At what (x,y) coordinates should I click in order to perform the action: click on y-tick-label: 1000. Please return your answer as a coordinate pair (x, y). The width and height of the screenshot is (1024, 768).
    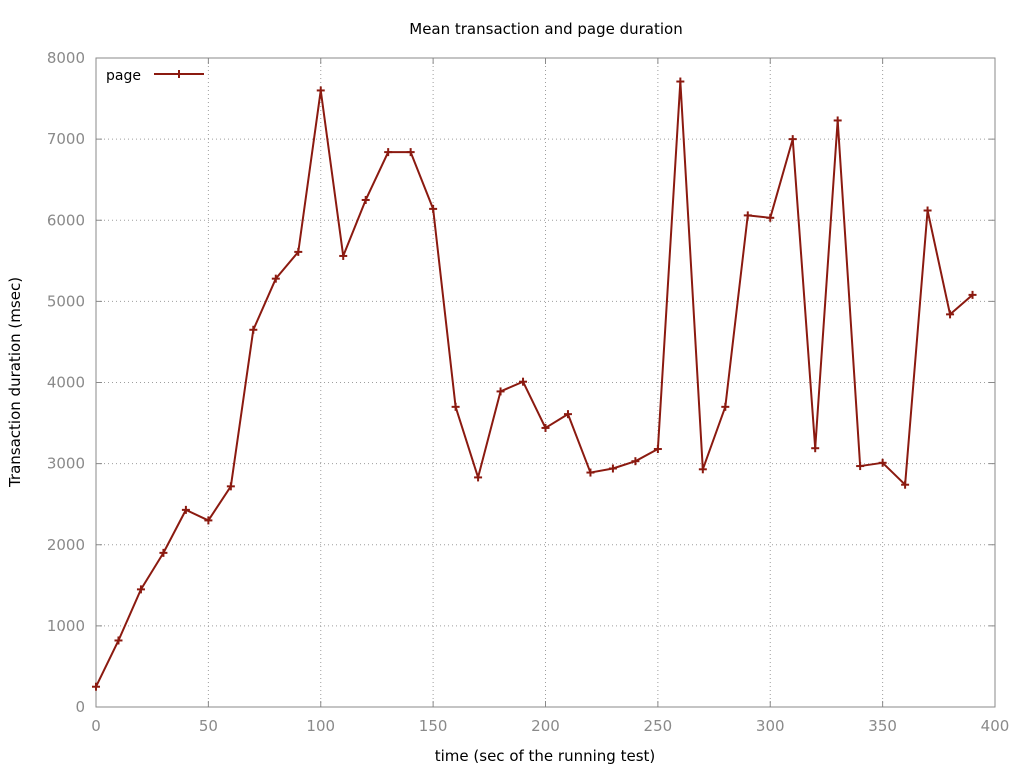
    Looking at the image, I should click on (66, 626).